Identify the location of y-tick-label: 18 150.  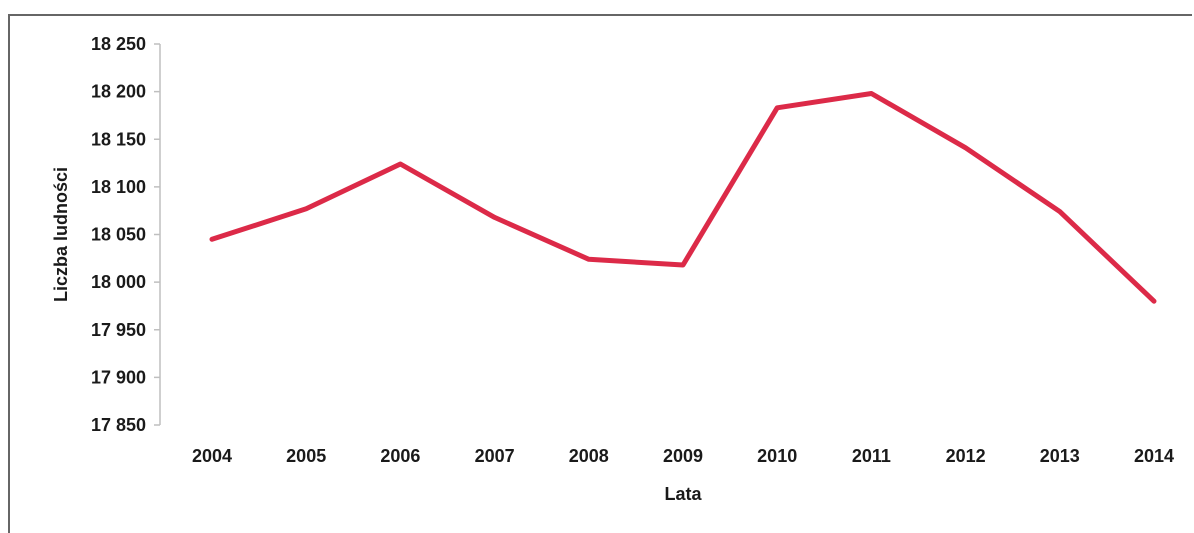
(118, 139).